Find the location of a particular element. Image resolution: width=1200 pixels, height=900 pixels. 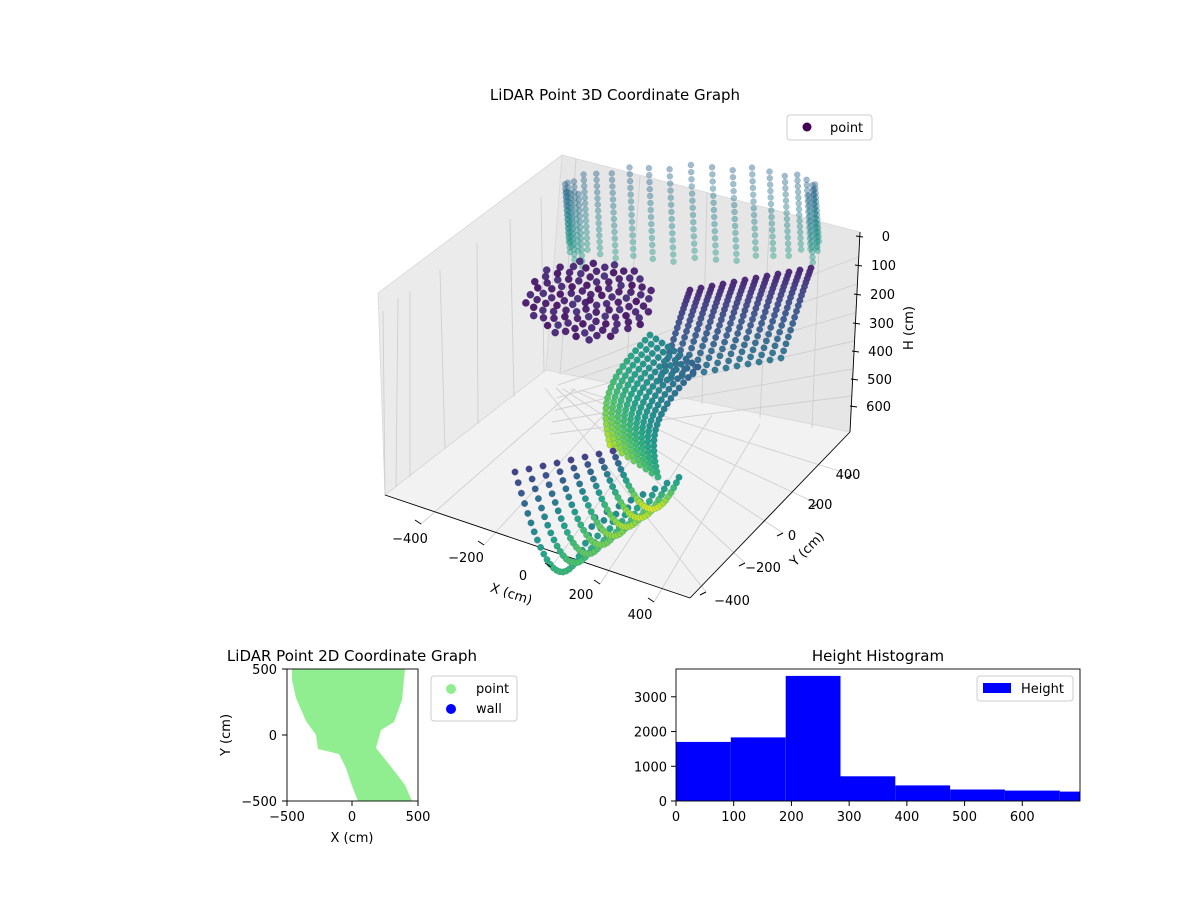

y-tick-label: 2000 is located at coordinates (650, 733).